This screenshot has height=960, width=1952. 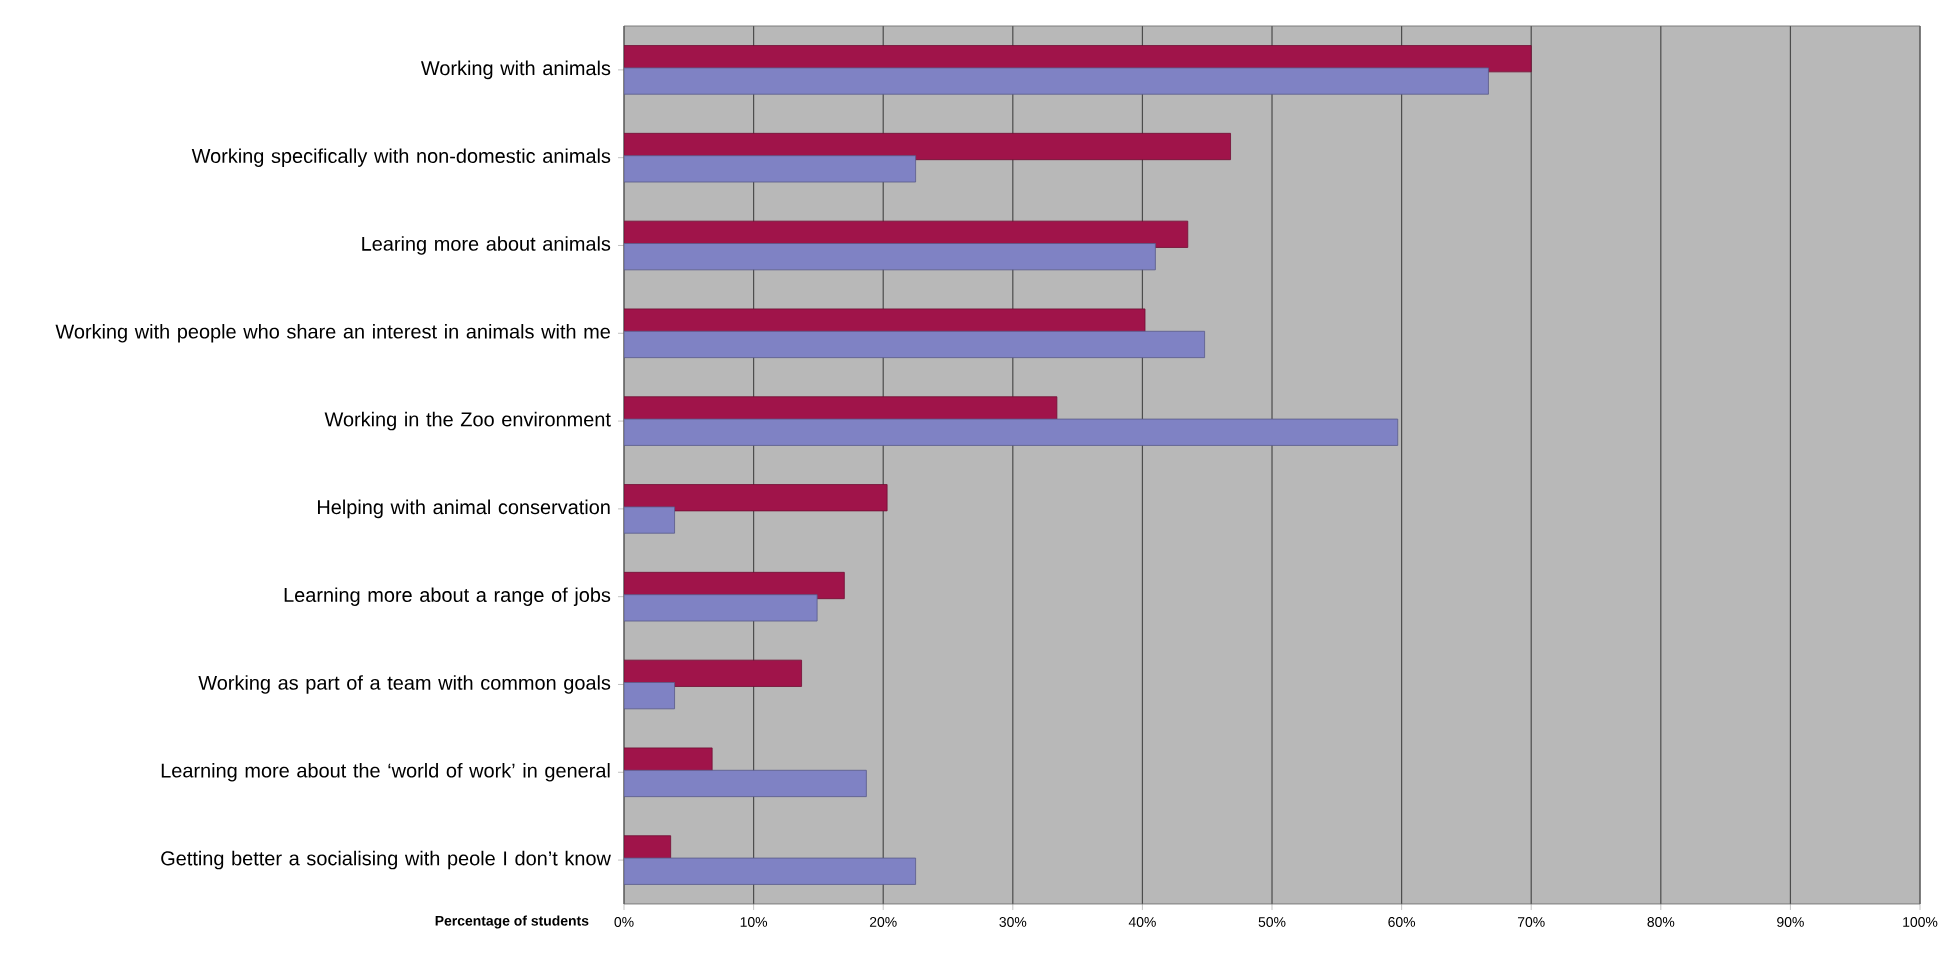 What do you see at coordinates (464, 509) in the screenshot?
I see `y-tick-label: Helping with animal conservation` at bounding box center [464, 509].